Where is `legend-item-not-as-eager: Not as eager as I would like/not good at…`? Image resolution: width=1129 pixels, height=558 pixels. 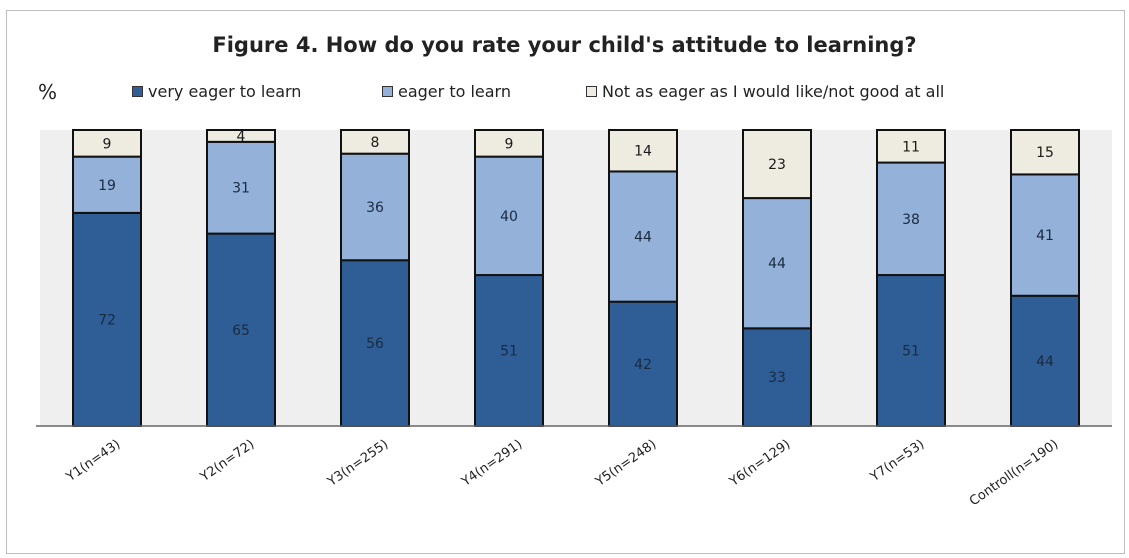 legend-item-not-as-eager: Not as eager as I would like/not good at… is located at coordinates (765, 91).